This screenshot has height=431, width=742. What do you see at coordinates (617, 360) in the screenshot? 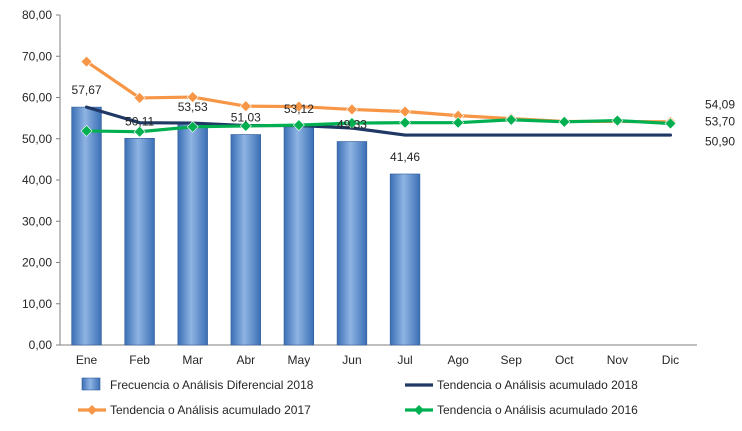
I see `x-tick-label: Nov` at bounding box center [617, 360].